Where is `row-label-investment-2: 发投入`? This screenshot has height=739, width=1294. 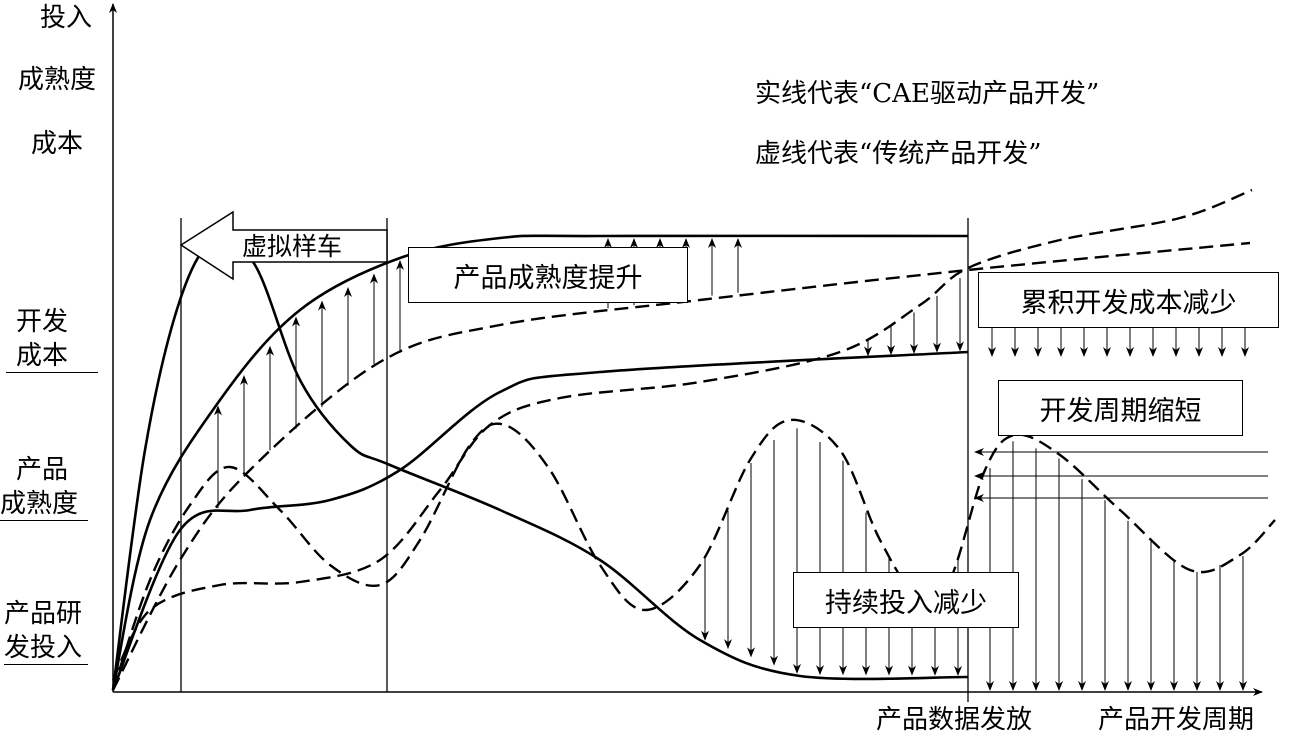 row-label-investment-2: 发投入 is located at coordinates (46, 648).